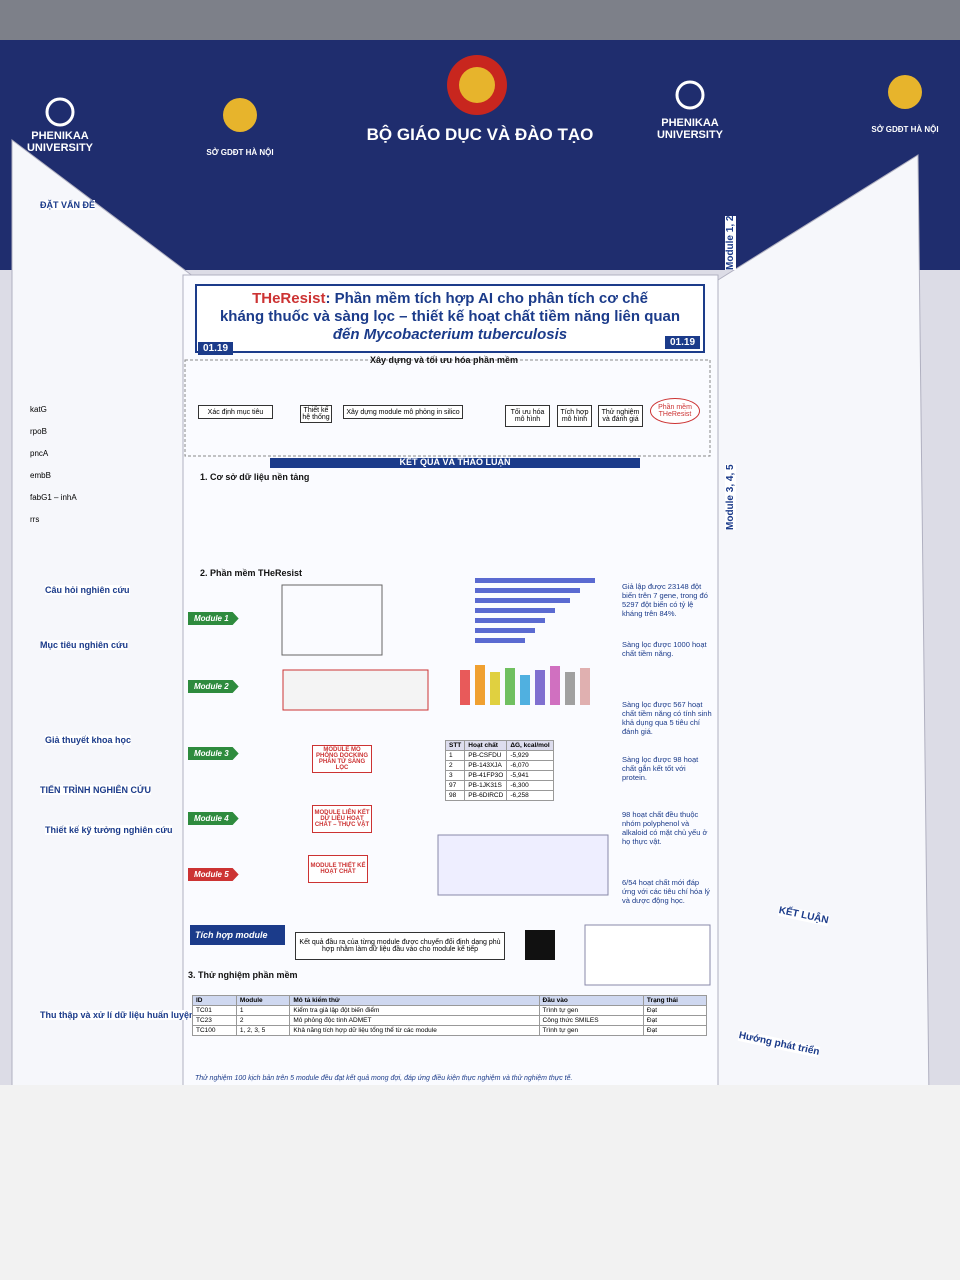  Describe the element at coordinates (480, 134) in the screenshot. I see `ministry: BỘ GIÁO DỤC VÀ ĐÀO TẠO` at that location.